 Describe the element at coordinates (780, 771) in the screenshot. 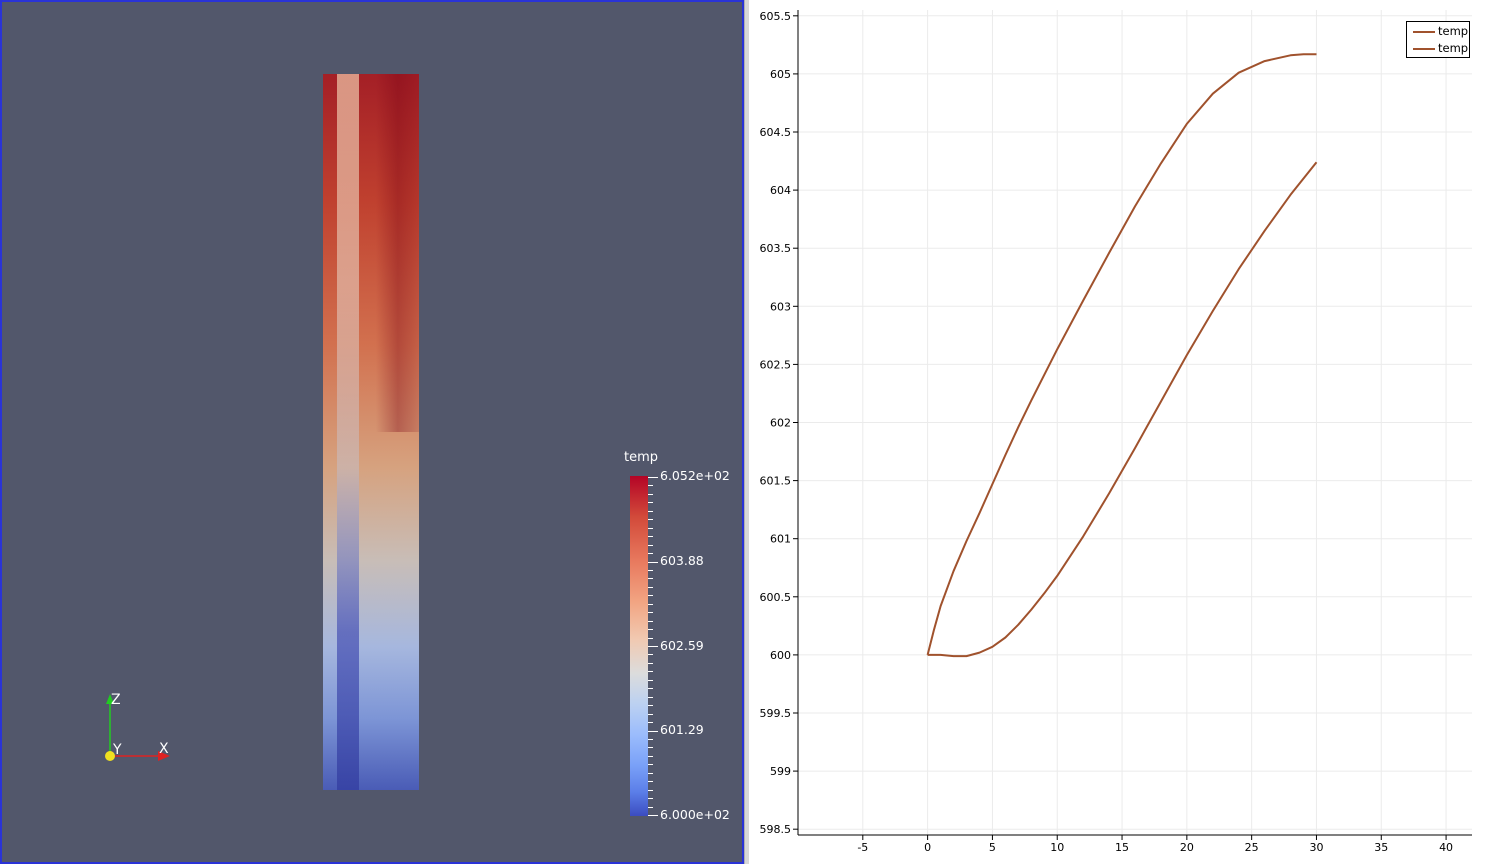

I see `y-tick-label: 599` at that location.